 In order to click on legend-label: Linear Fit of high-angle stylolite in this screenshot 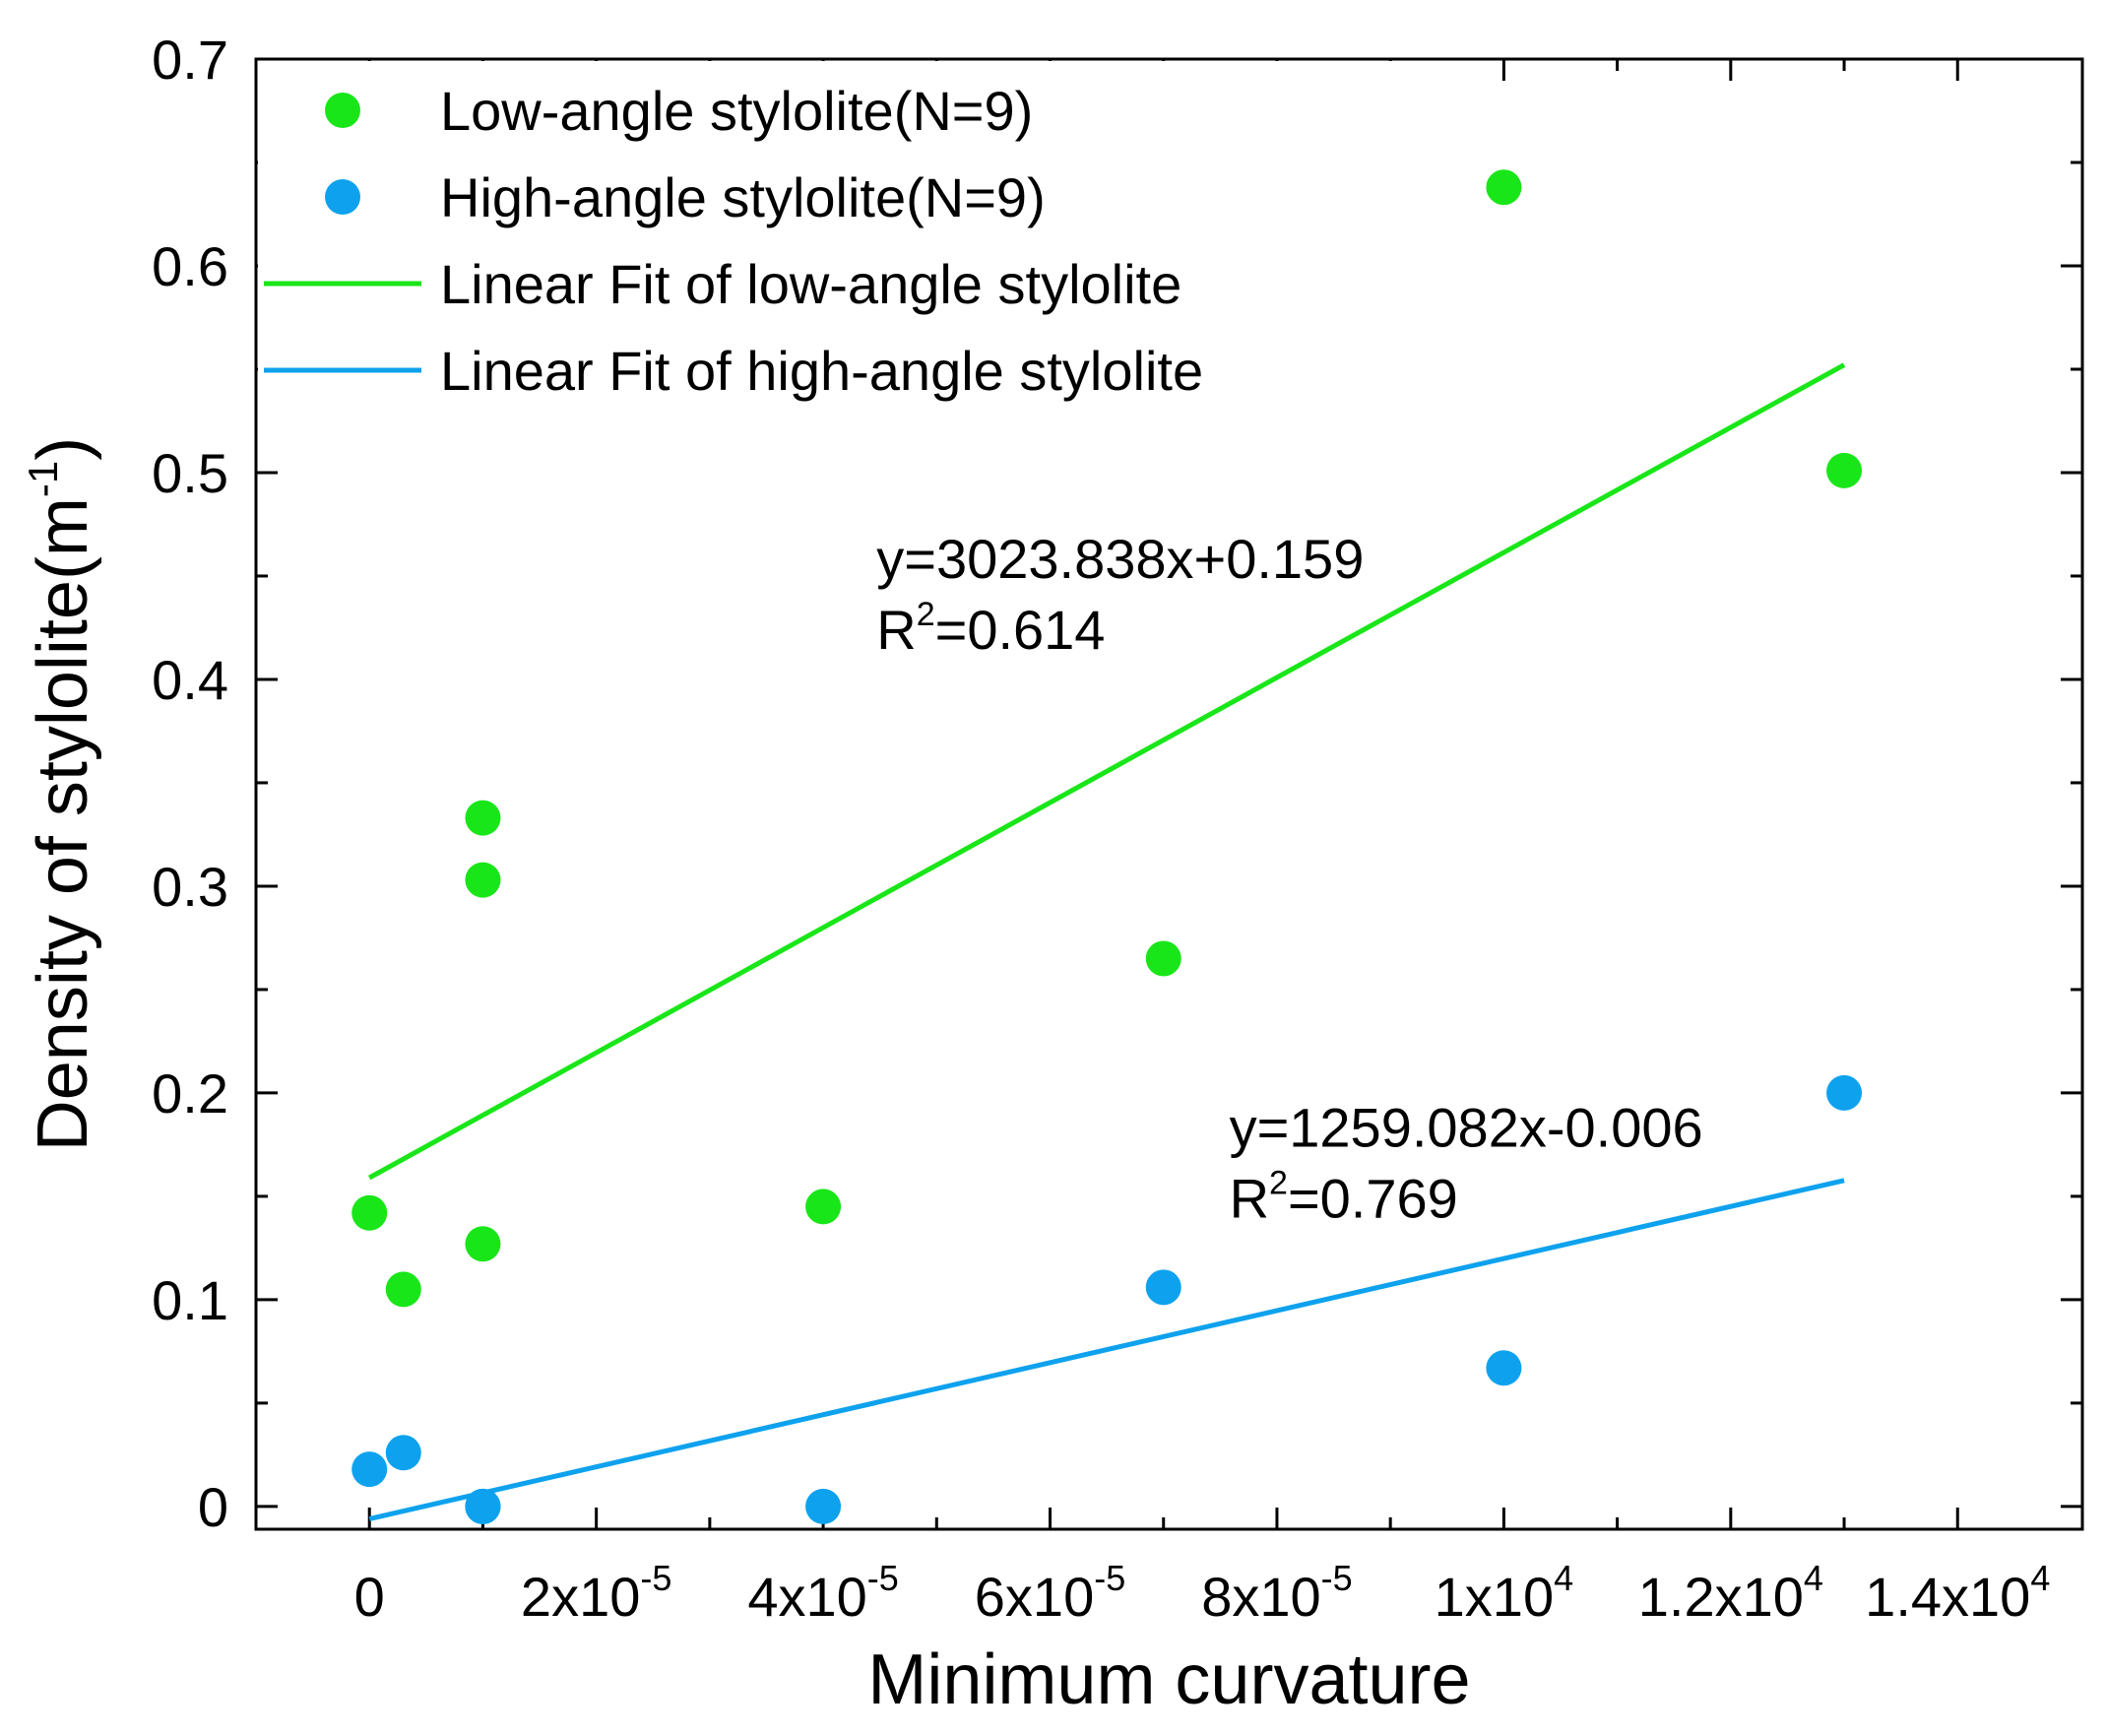, I will do `click(822, 371)`.